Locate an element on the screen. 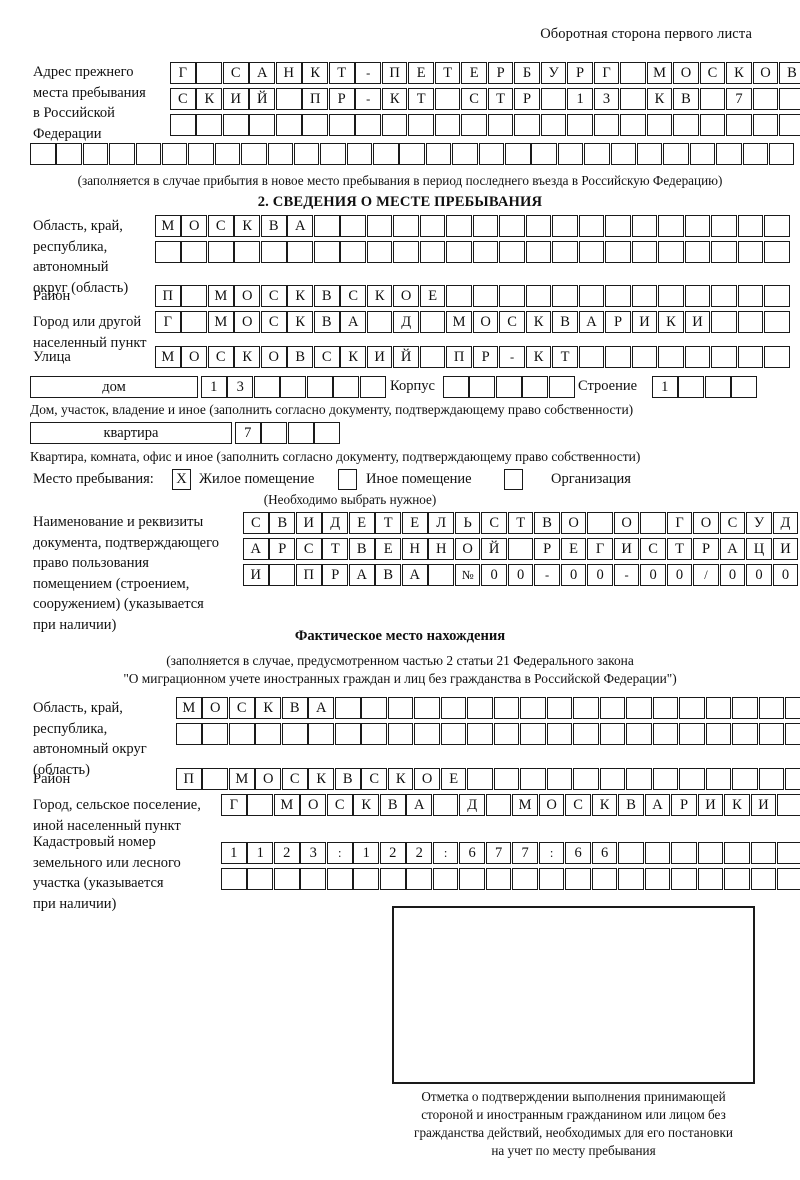 The width and height of the screenshot is (800, 1180). char-box: Ь is located at coordinates (467, 523).